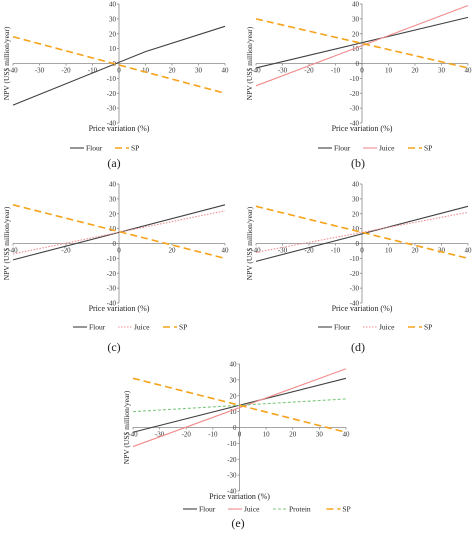  I want to click on legend-label-protein: Protein, so click(300, 509).